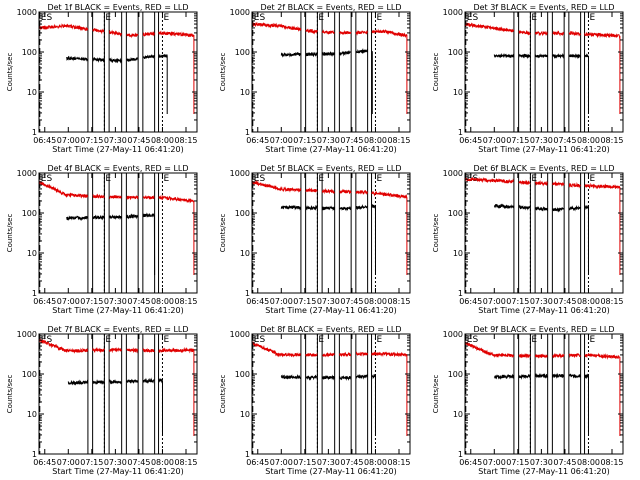  What do you see at coordinates (330, 329) in the screenshot?
I see `panel-title: Det 8f BLACK = Events, RED = LLD` at bounding box center [330, 329].